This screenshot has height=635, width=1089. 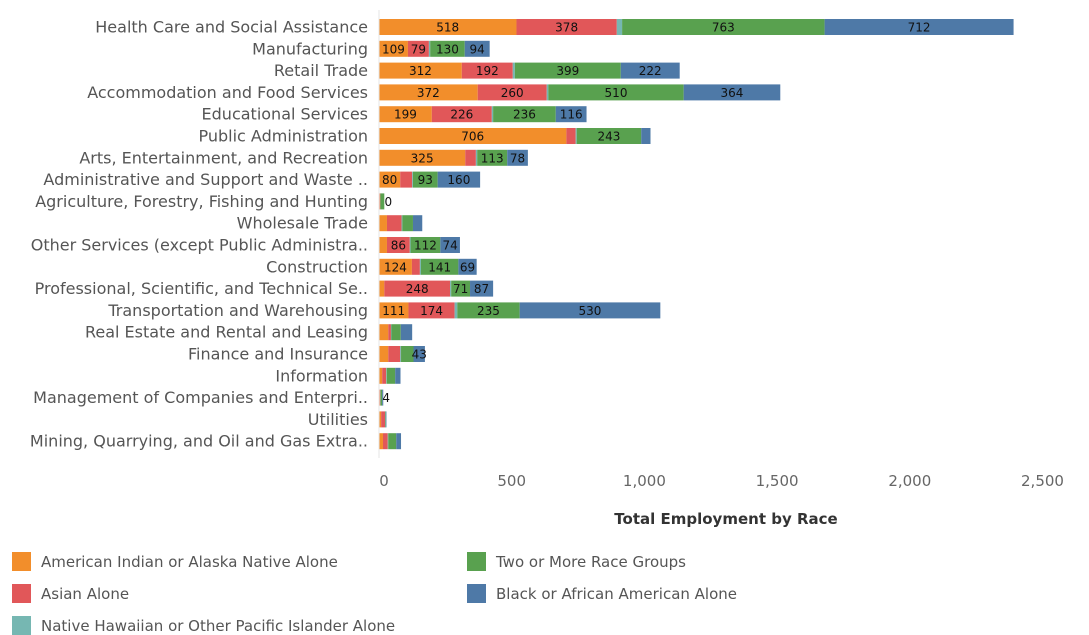 What do you see at coordinates (227, 92) in the screenshot?
I see `category-label: Accommodation and Food Services` at bounding box center [227, 92].